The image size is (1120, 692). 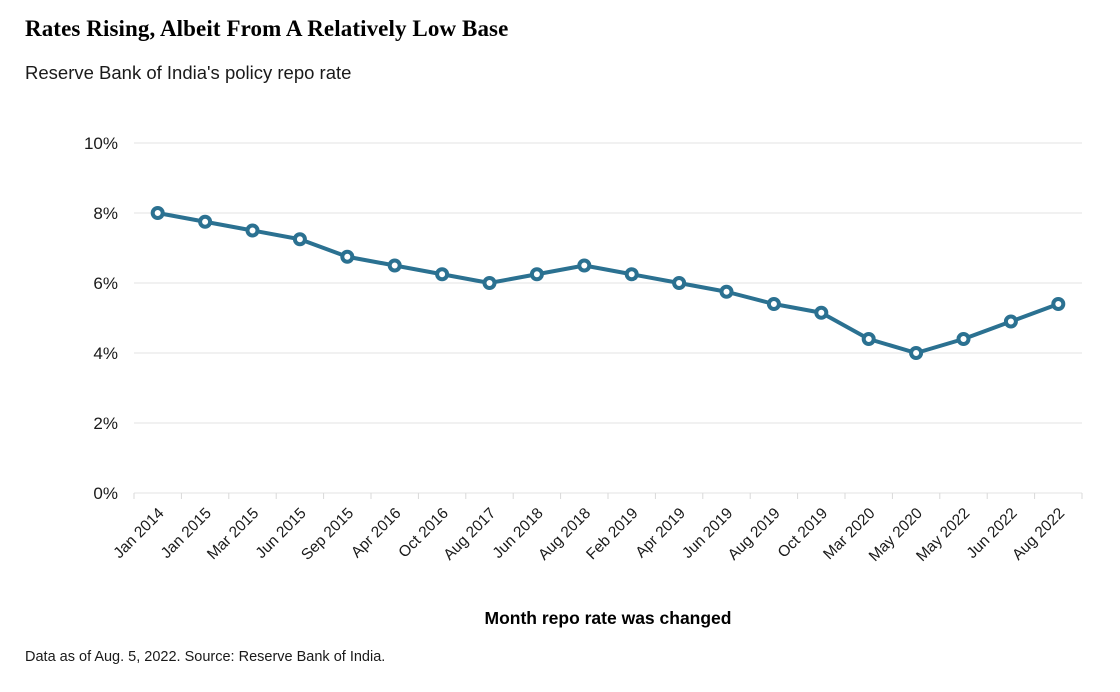 I want to click on y-axis-tick-label: 2%, so click(x=105, y=423).